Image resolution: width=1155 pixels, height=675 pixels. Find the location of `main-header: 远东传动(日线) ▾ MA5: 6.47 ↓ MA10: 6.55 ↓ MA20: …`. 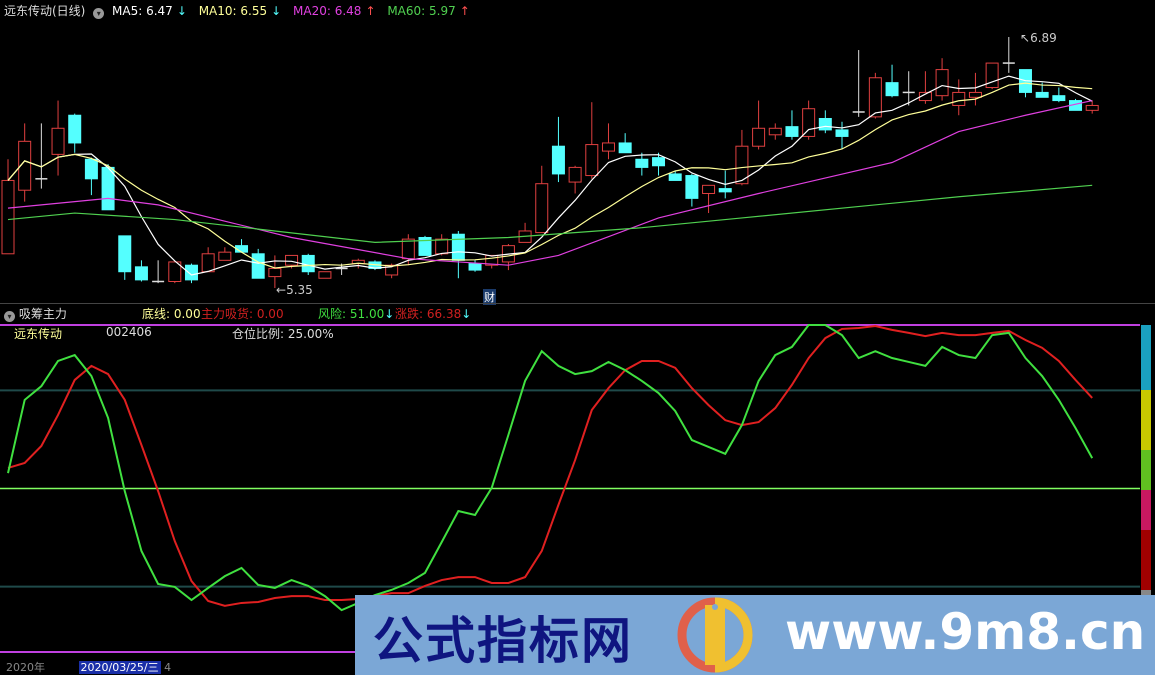

main-header: 远东传动(日线) ▾ MA5: 6.47 ↓ MA10: 6.55 ↓ MA20: … is located at coordinates (241, 10).